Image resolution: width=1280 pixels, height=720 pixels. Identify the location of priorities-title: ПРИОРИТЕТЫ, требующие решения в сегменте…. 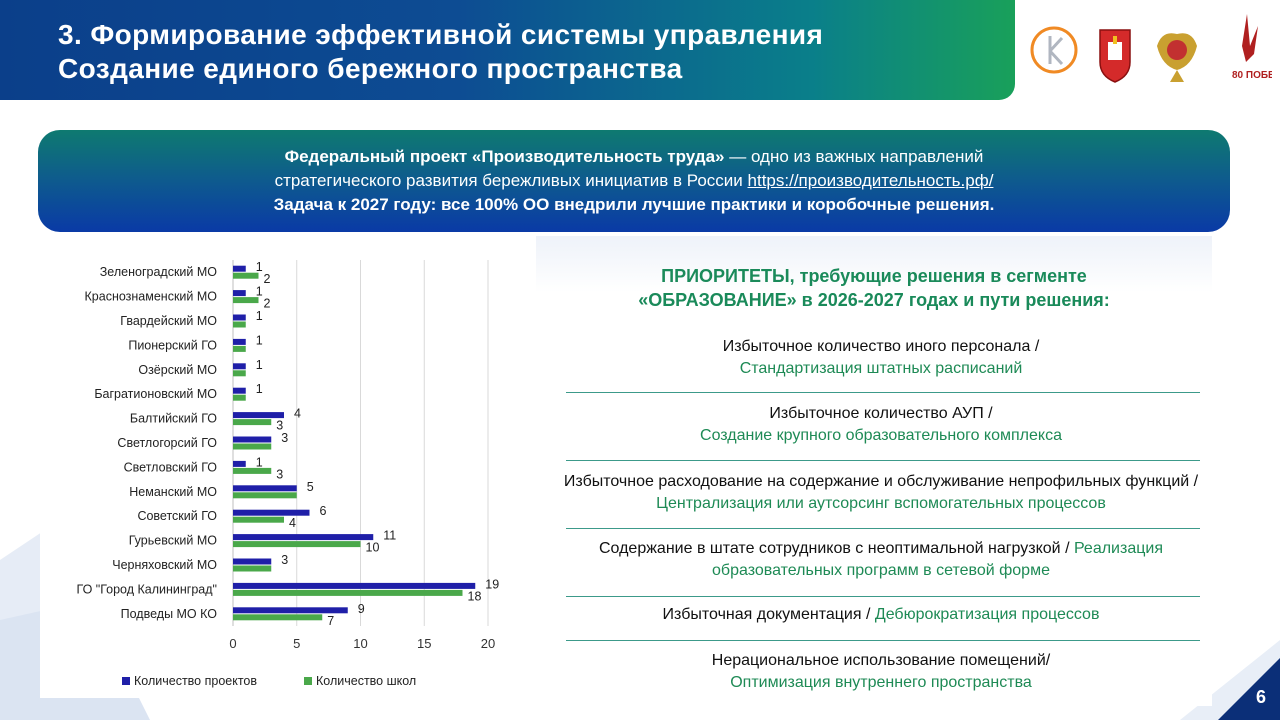
(874, 288).